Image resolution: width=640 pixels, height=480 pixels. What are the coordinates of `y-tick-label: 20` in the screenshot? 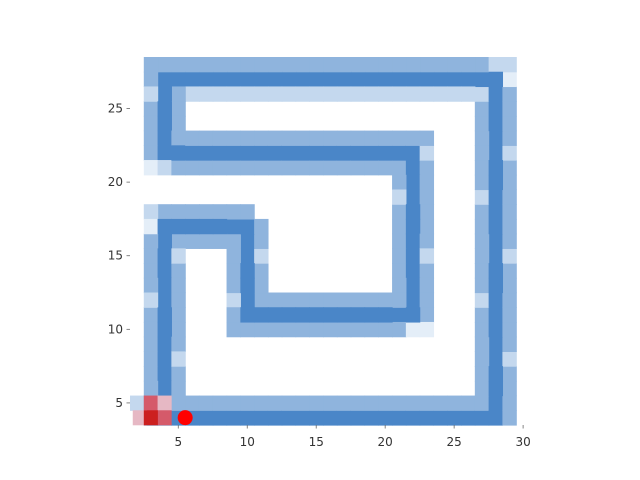 It's located at (115, 182).